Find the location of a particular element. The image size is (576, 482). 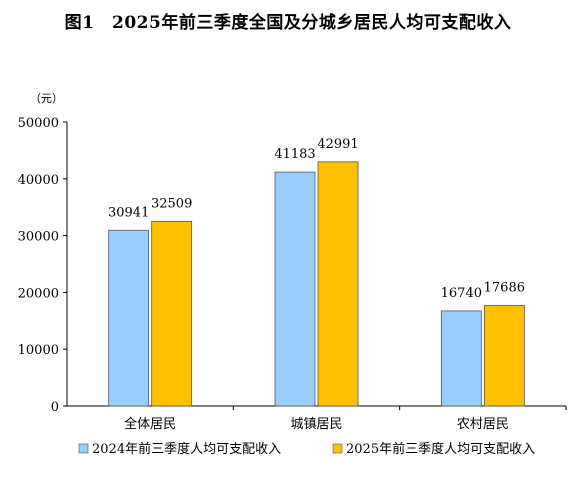

legend-label: 2025年前三季度人均可支配收入 is located at coordinates (440, 449).